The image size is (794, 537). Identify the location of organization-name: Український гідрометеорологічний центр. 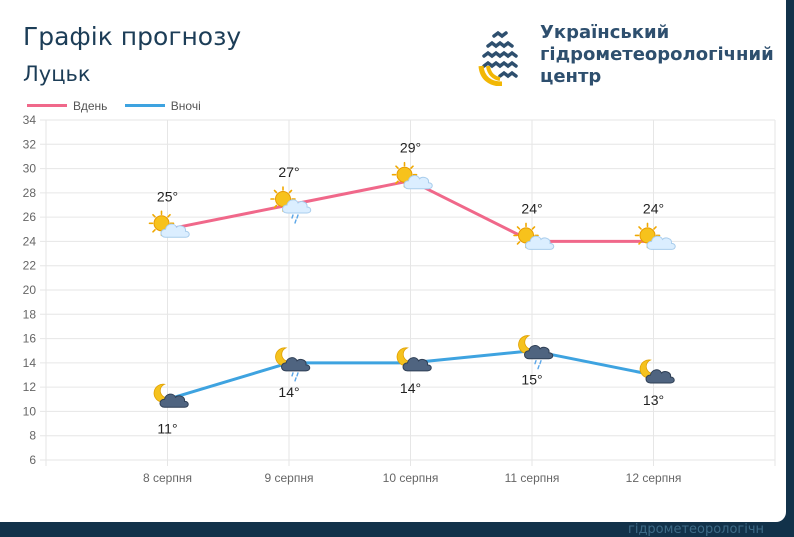
(657, 55).